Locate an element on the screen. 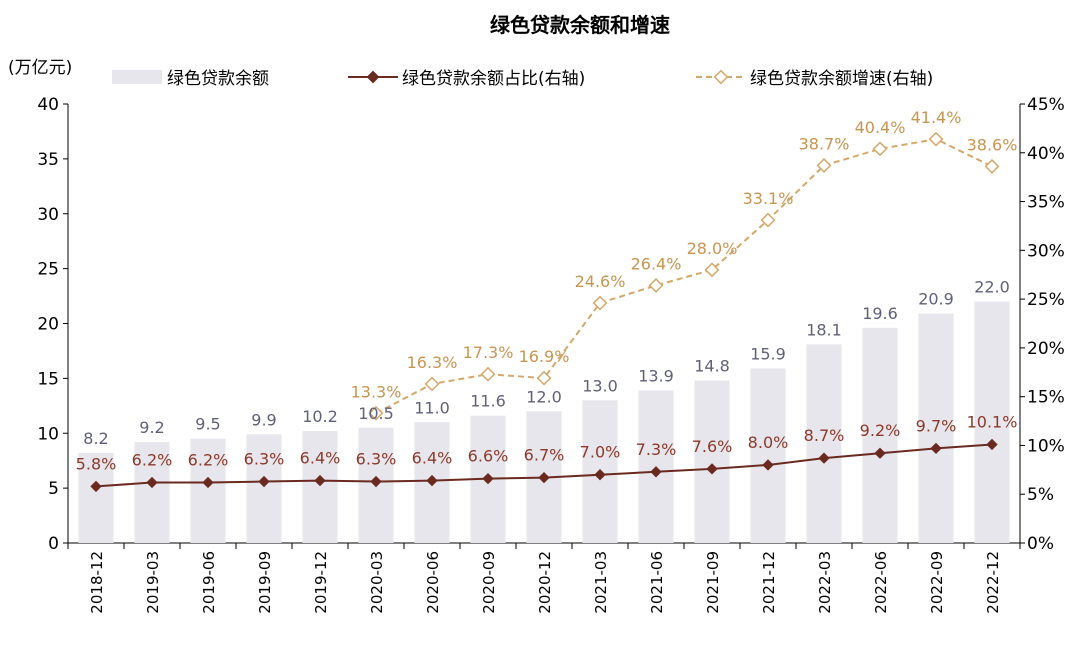 This screenshot has width=1080, height=652. legend-label-balance: 绿色贷款余额 is located at coordinates (218, 79).